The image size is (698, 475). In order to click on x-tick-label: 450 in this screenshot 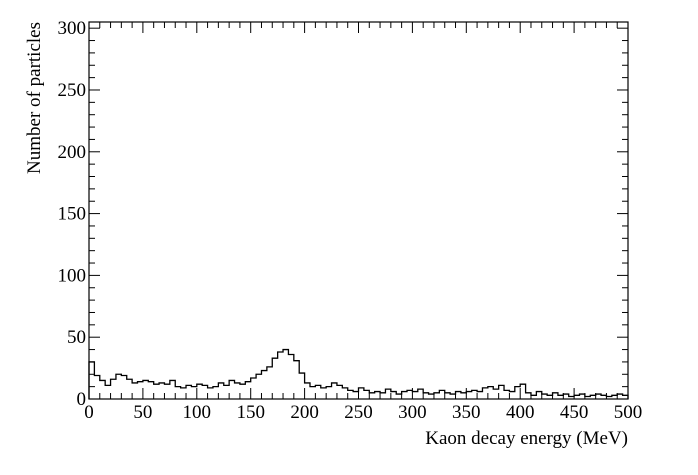, I will do `click(574, 412)`.